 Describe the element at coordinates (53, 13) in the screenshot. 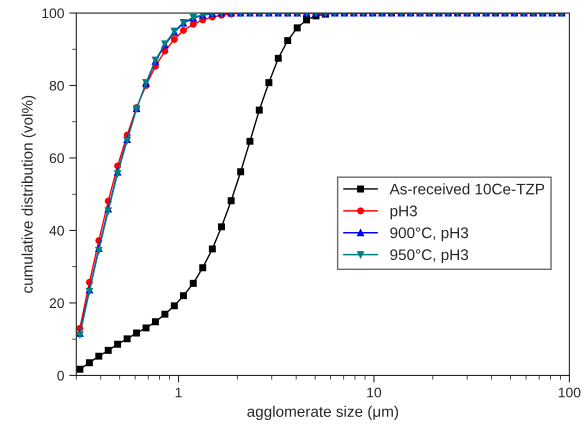

I see `y-tick-label: 100` at that location.